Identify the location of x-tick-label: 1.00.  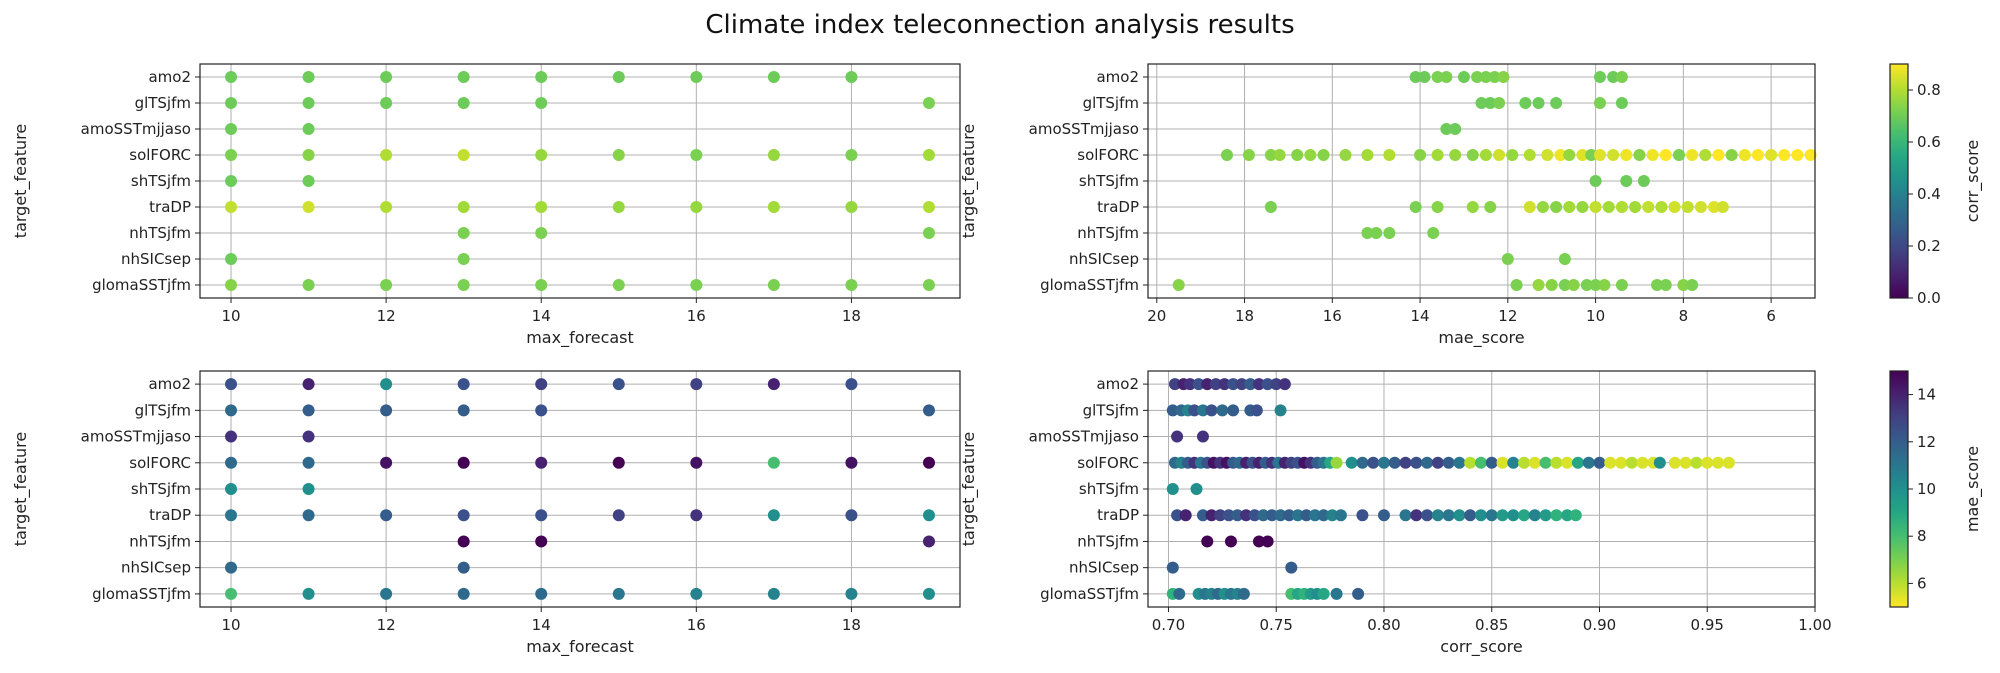
(1814, 625).